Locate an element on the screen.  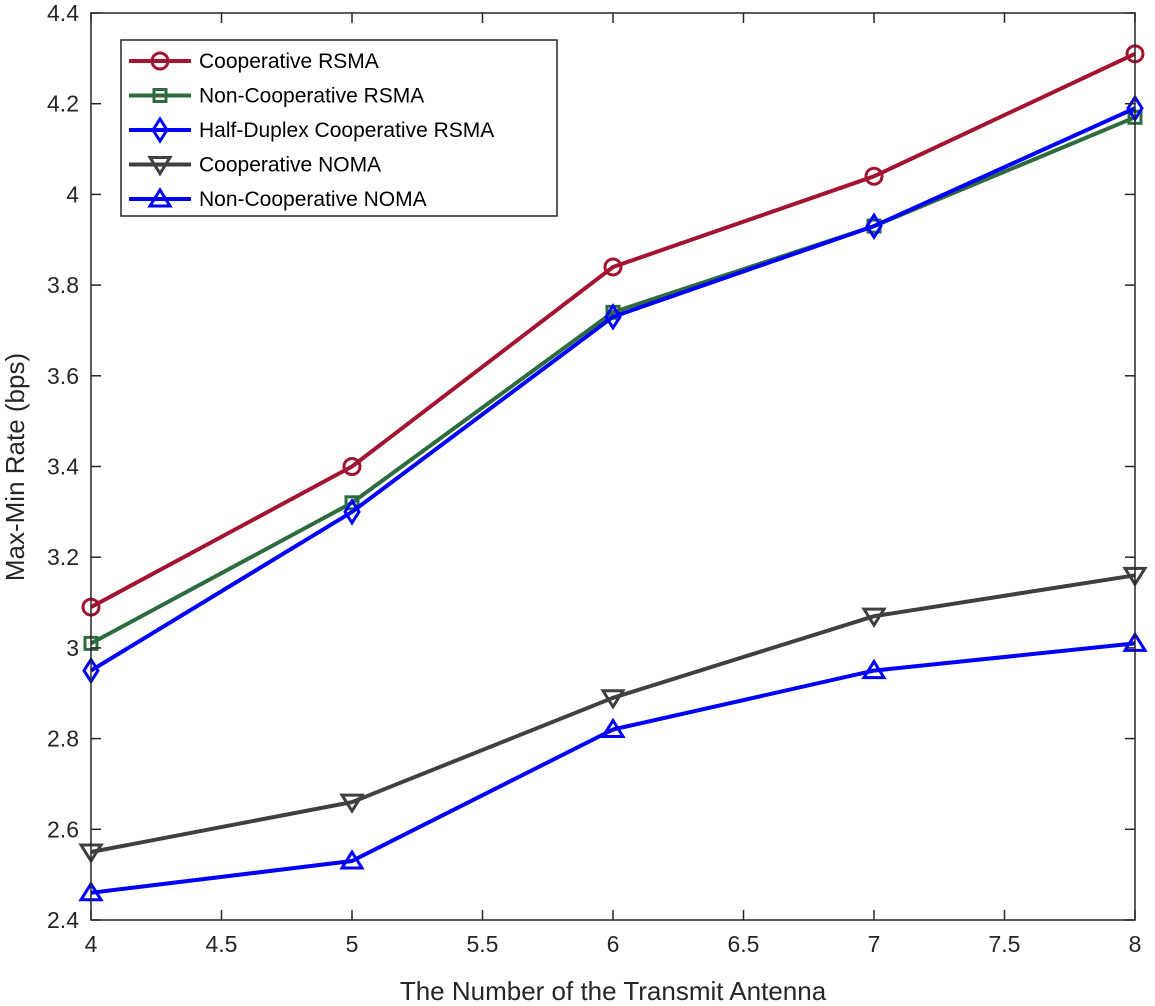
y-tick-label: 3 is located at coordinates (72, 648).